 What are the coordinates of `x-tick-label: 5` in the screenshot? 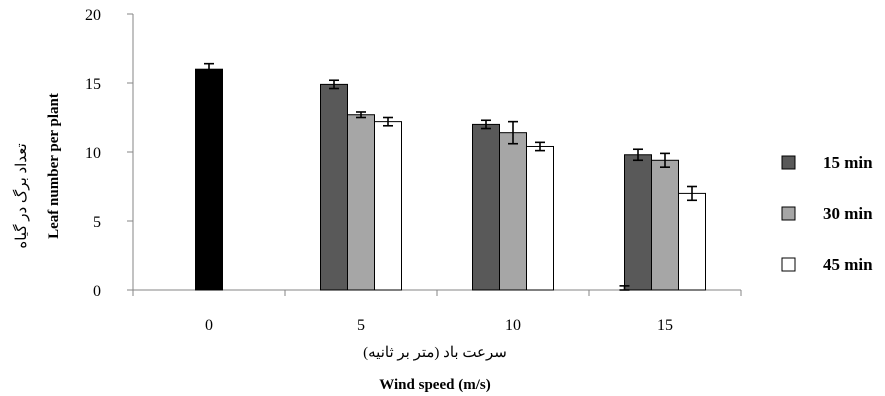 It's located at (361, 325).